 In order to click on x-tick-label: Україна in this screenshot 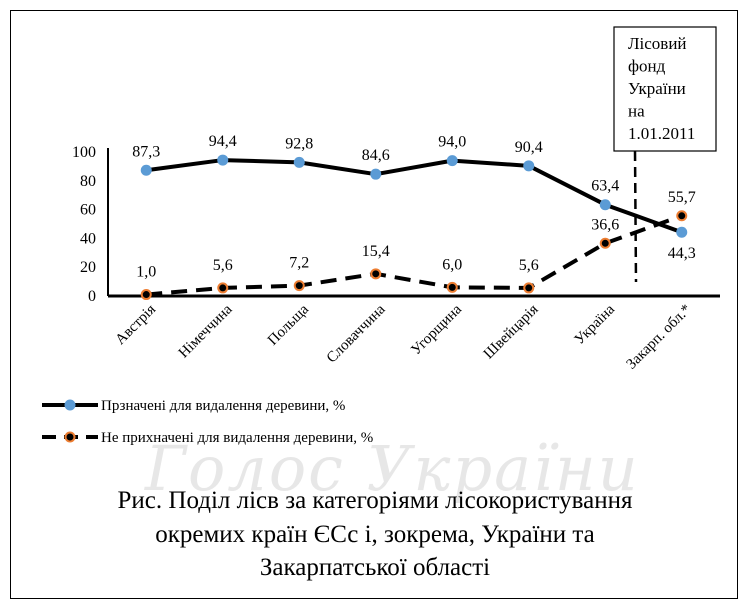, I will do `click(595, 324)`.